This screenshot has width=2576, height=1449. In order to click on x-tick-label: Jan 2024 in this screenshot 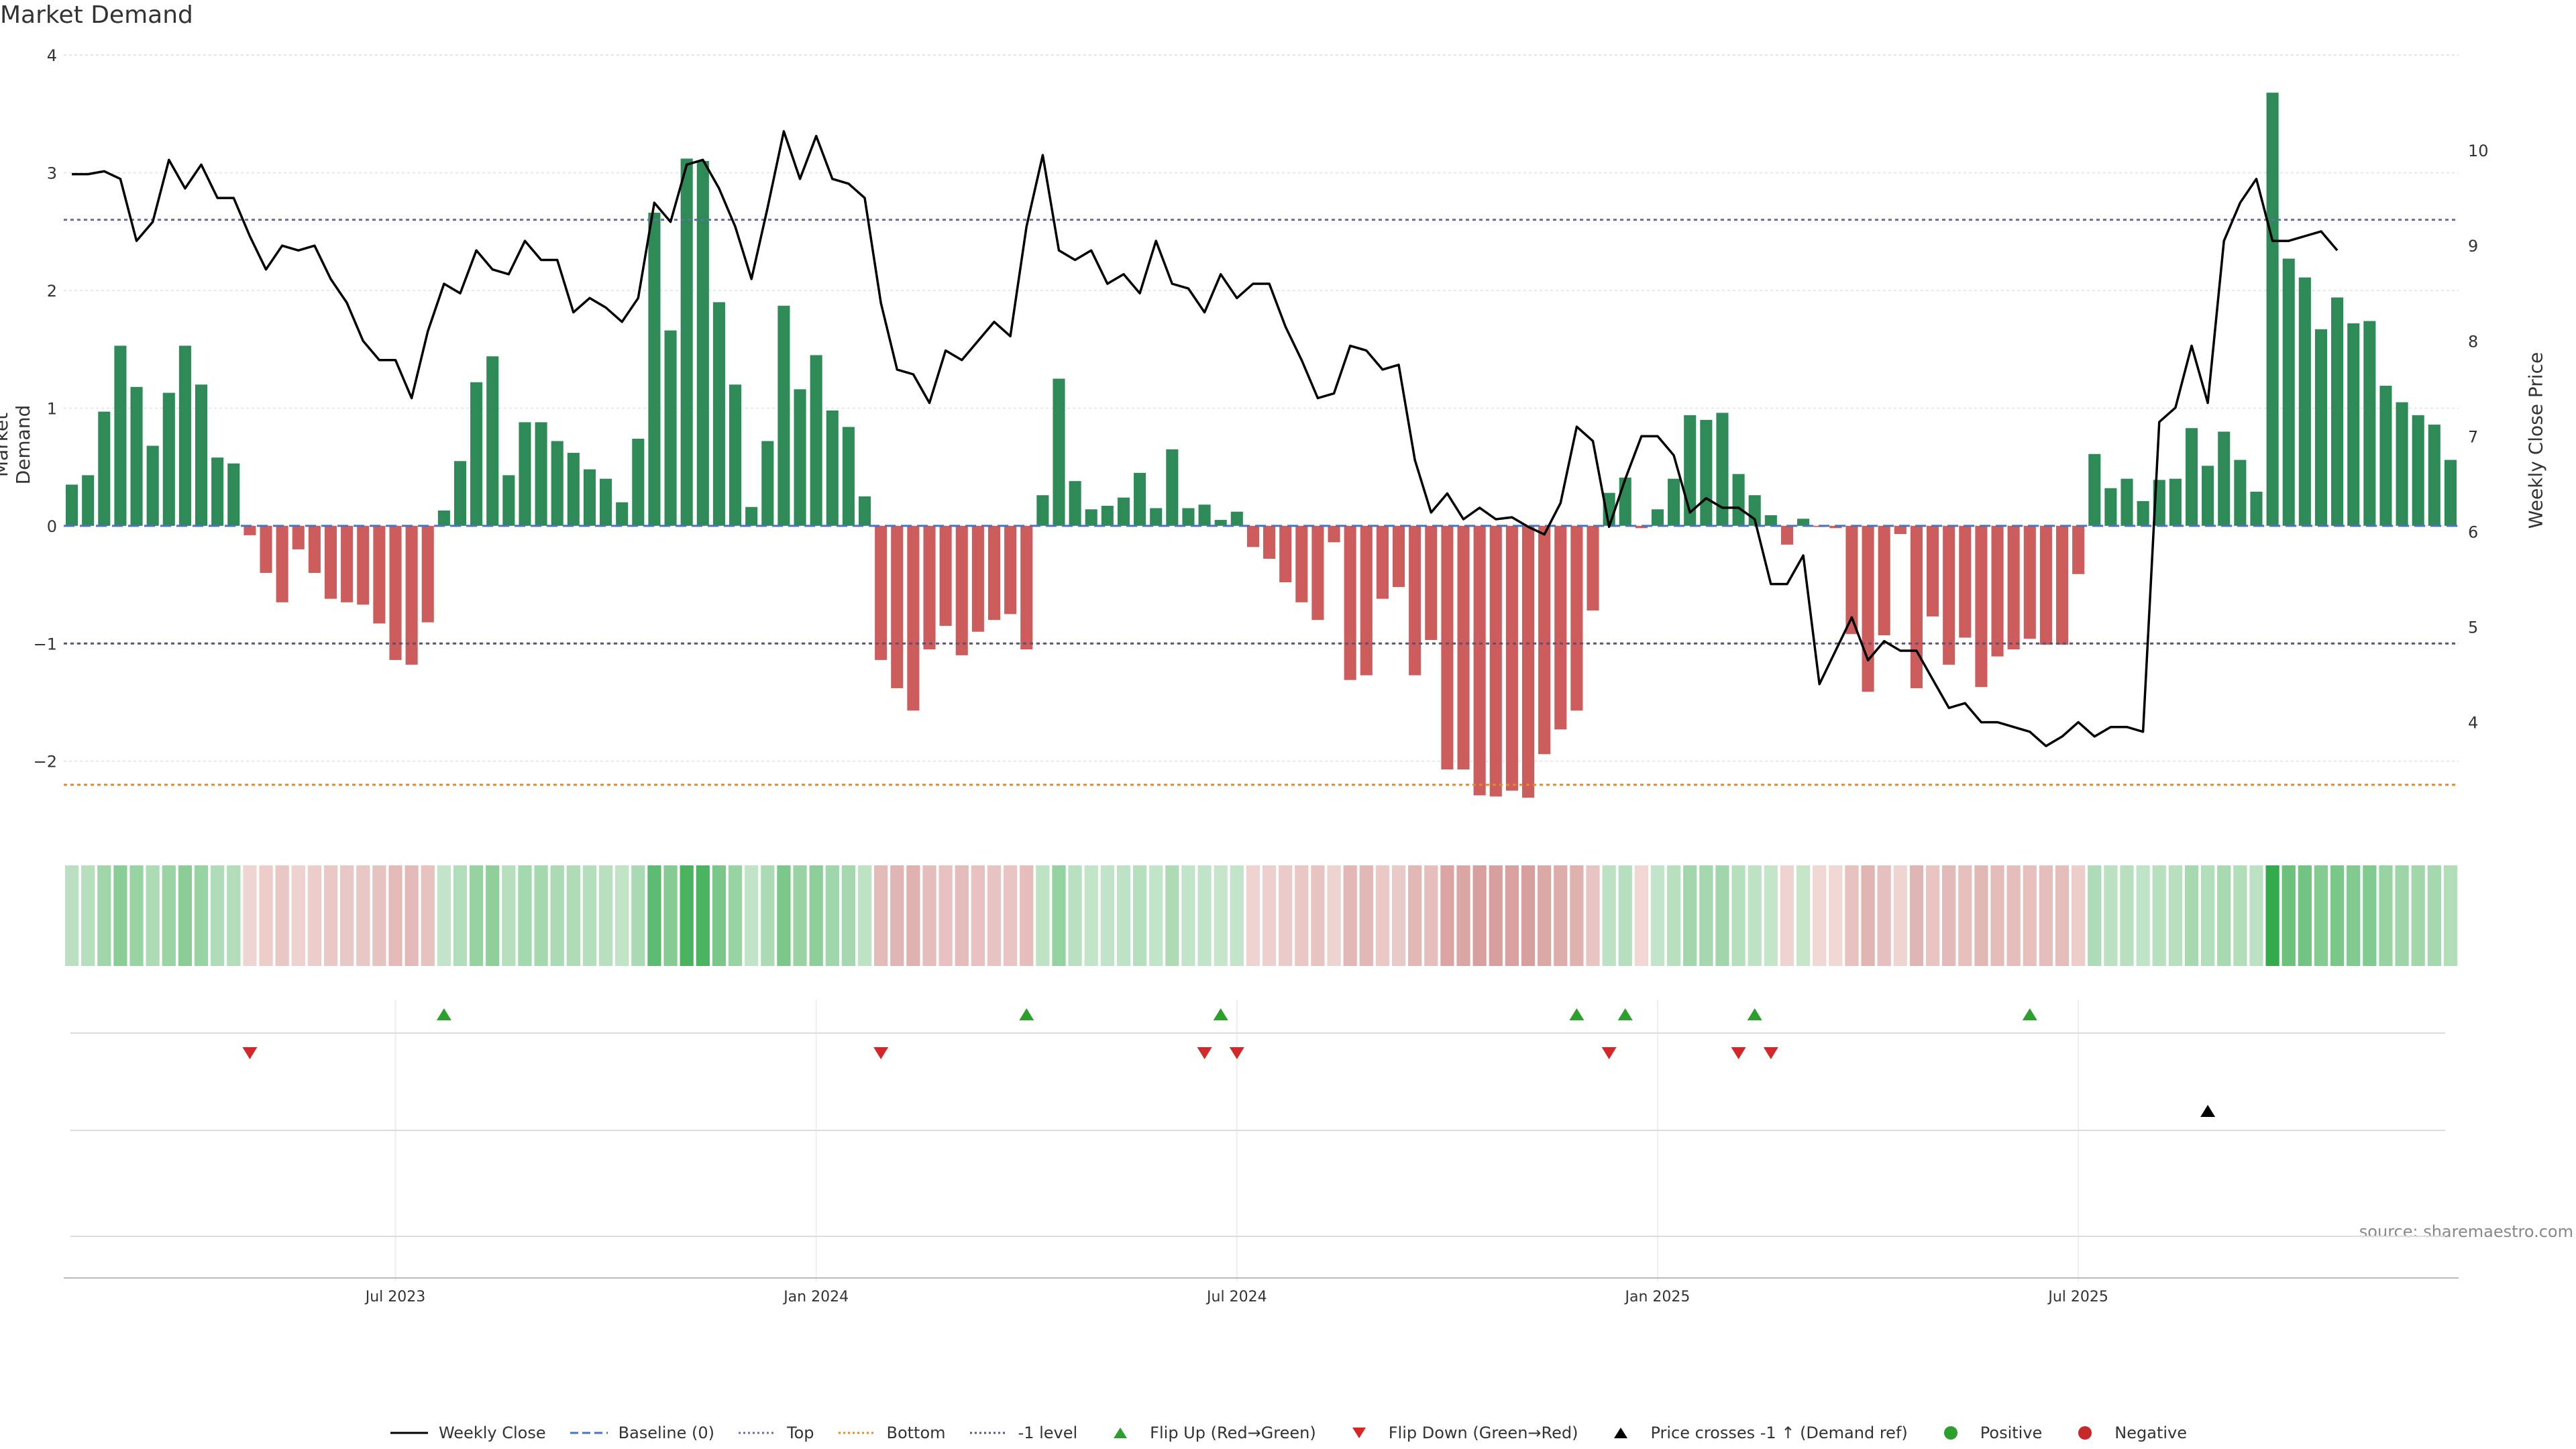, I will do `click(815, 1297)`.